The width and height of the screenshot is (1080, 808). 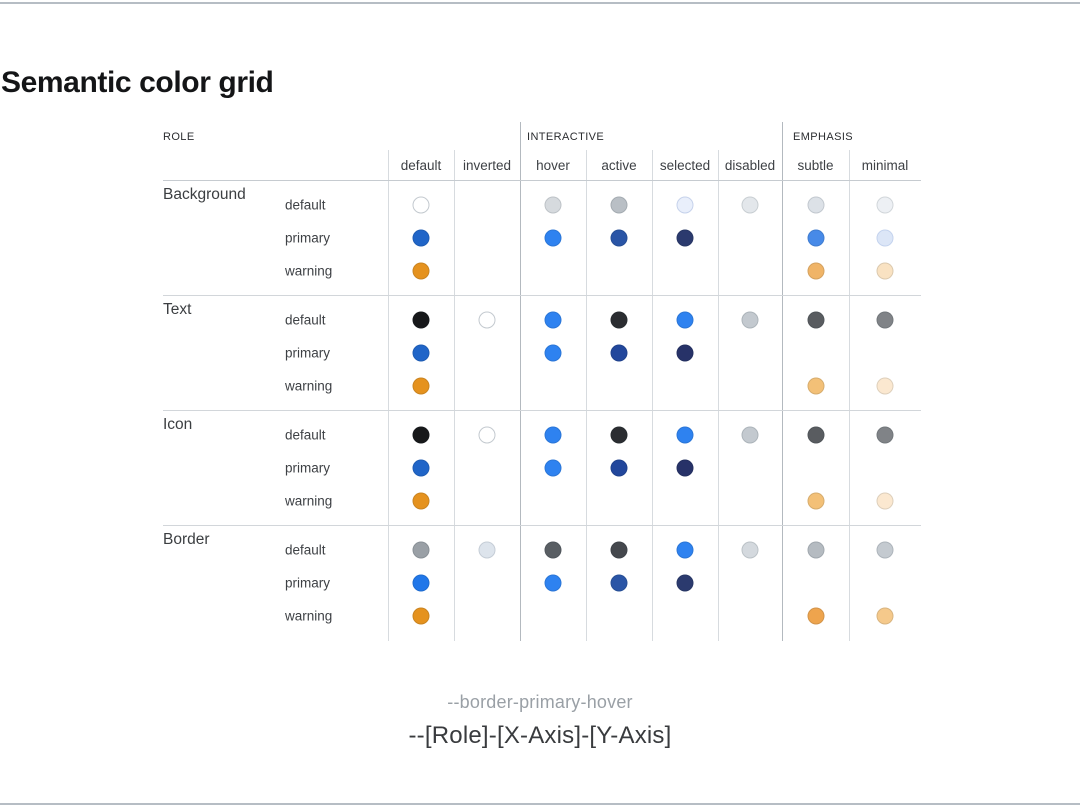 What do you see at coordinates (619, 205) in the screenshot?
I see `swatch-background-default-active` at bounding box center [619, 205].